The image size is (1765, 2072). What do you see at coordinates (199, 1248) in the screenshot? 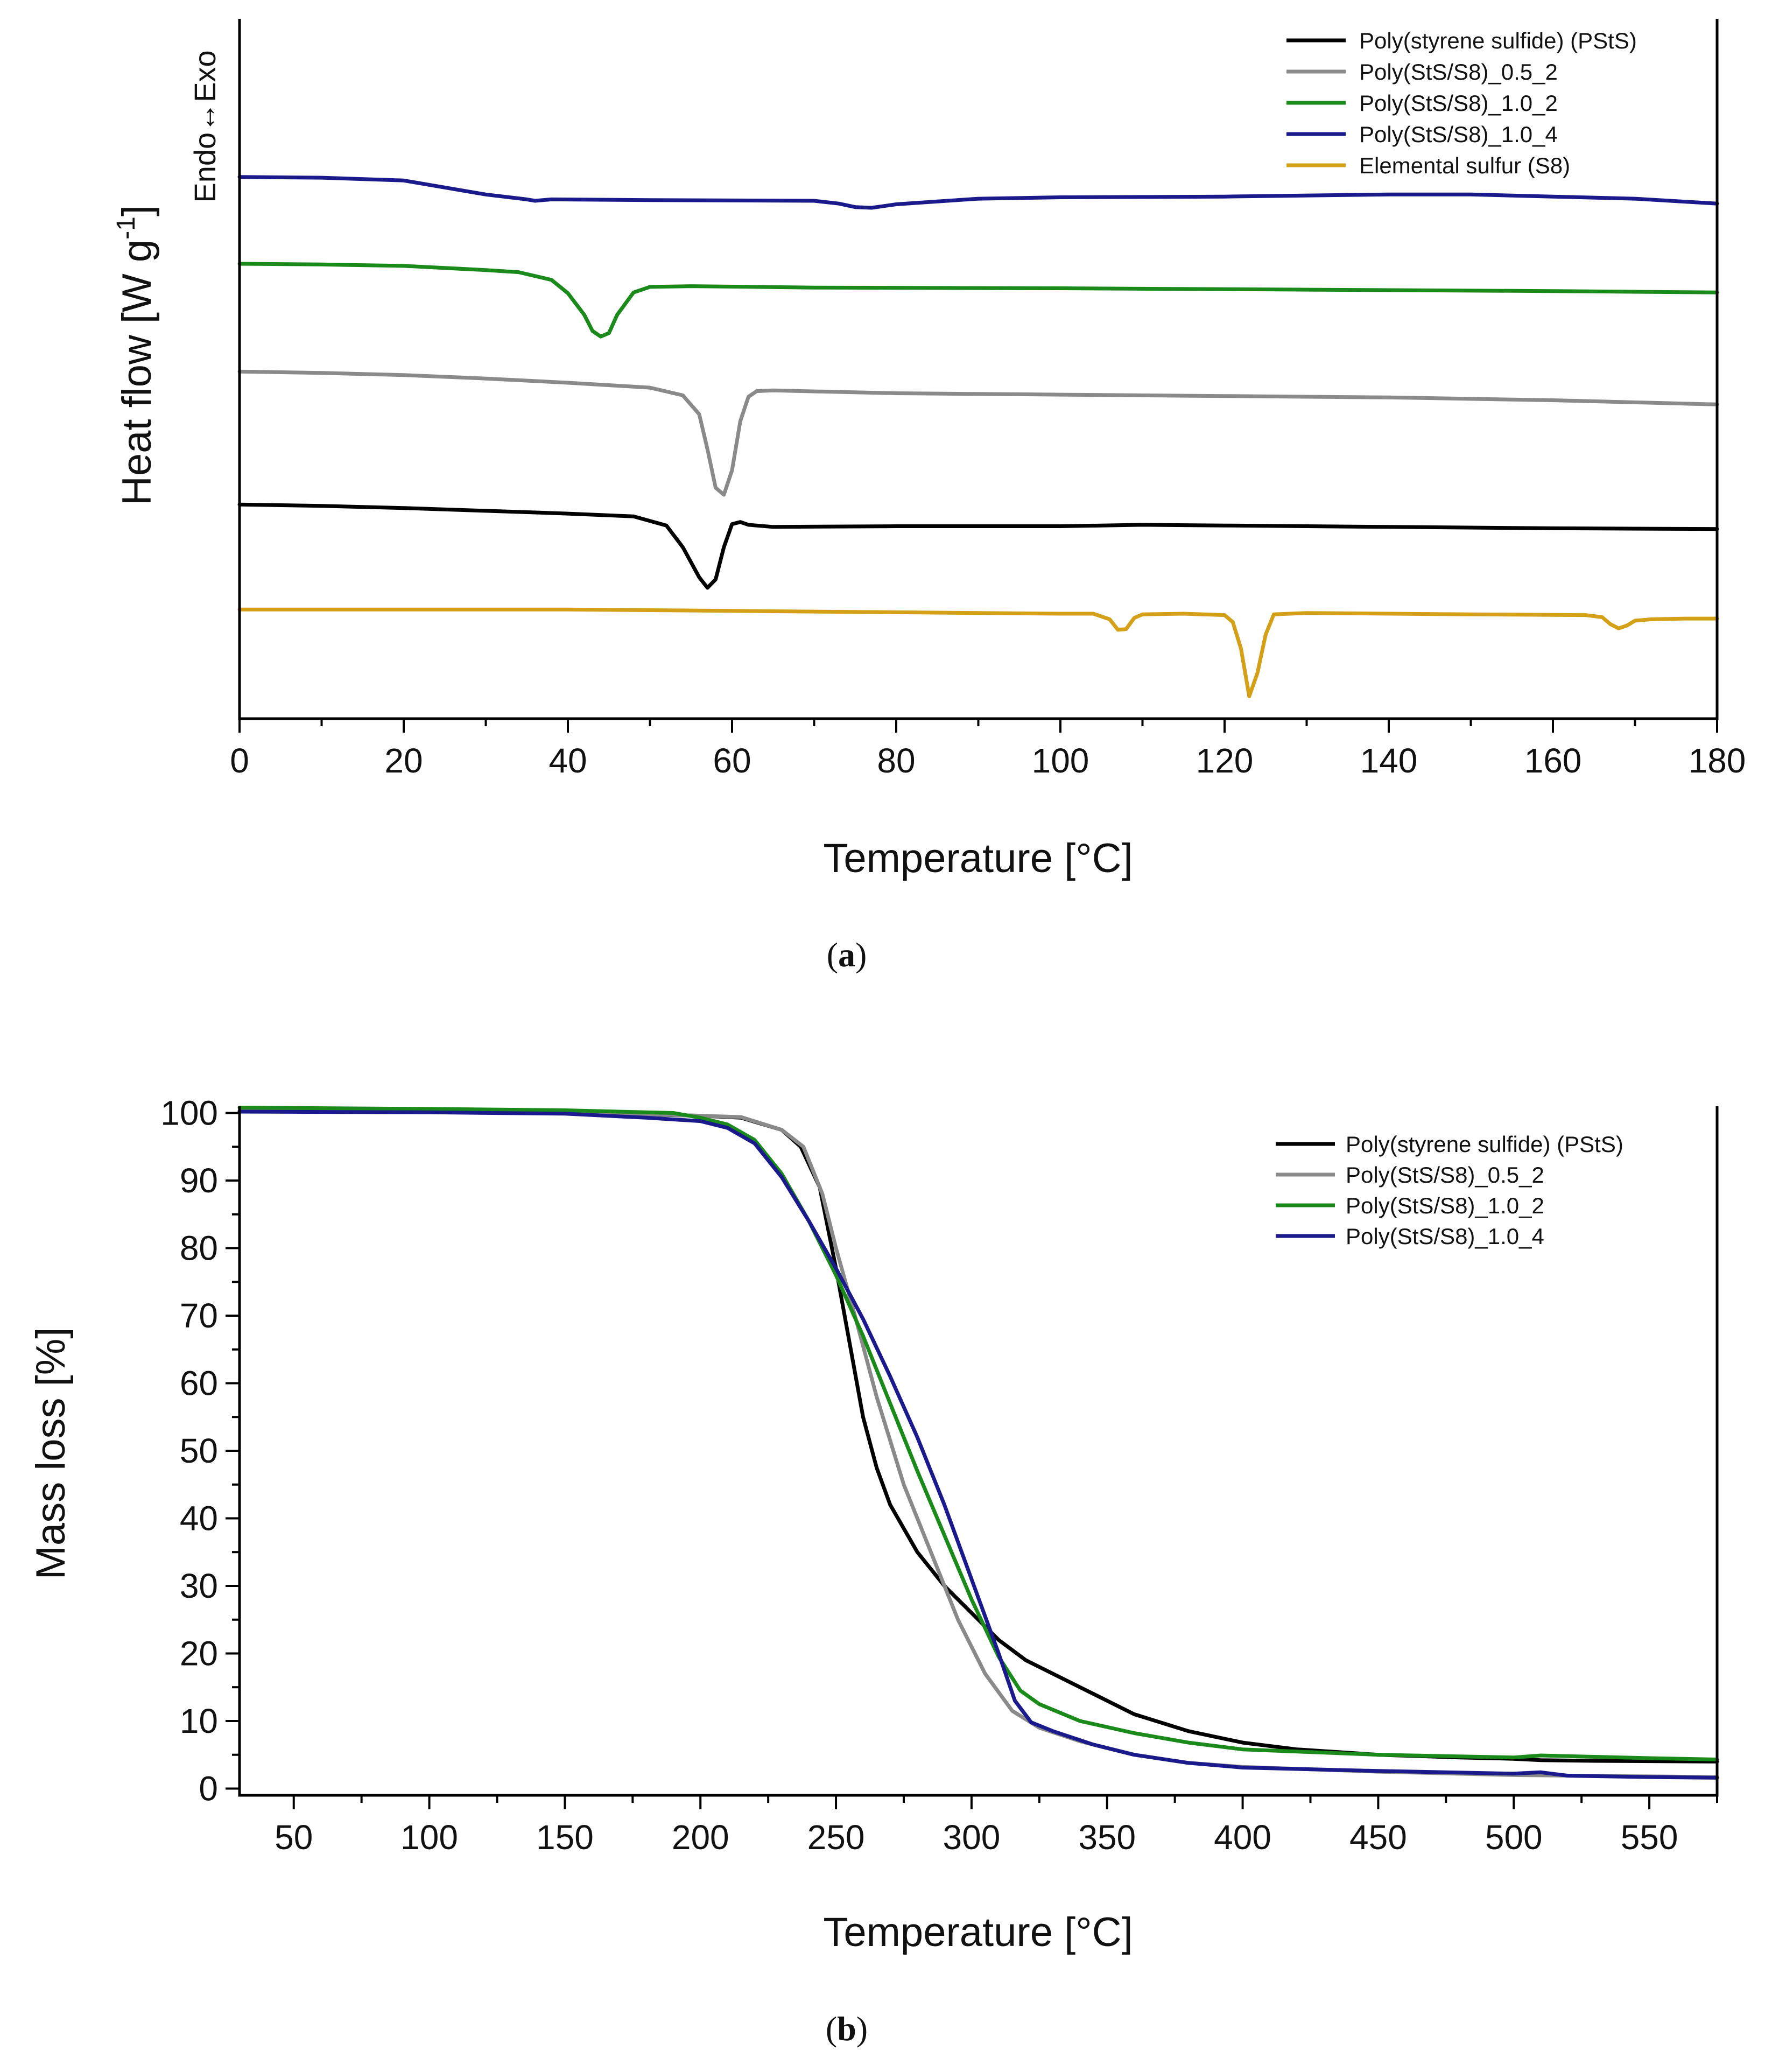
I see `panel-b-y-tick-label: 80` at bounding box center [199, 1248].